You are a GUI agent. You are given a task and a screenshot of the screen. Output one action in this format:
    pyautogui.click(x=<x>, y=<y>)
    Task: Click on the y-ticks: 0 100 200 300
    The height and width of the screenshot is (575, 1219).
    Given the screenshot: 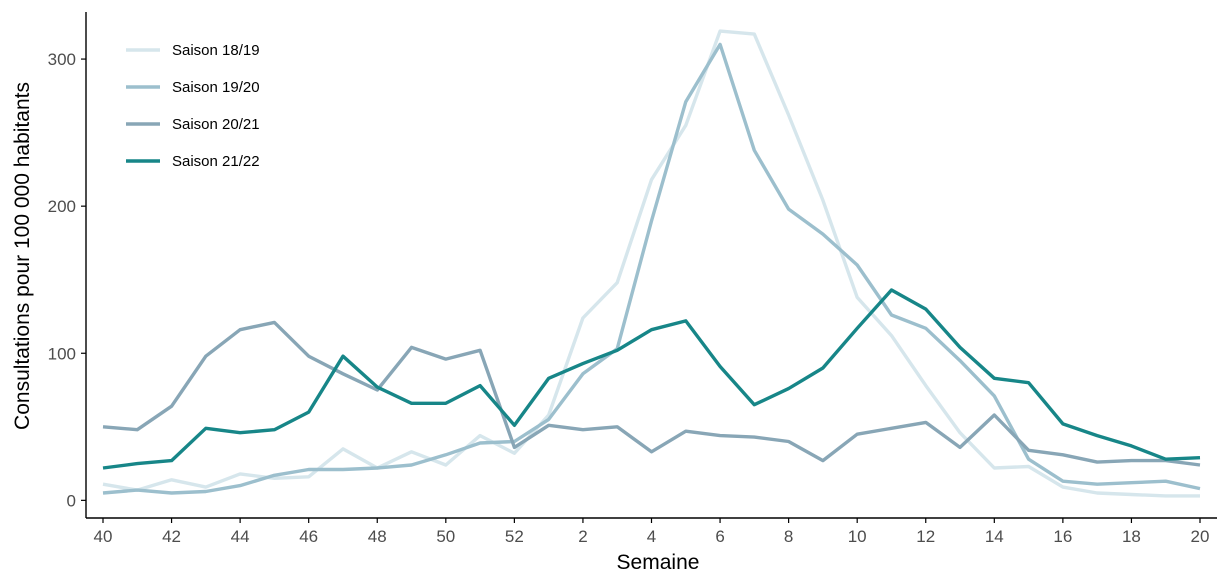 What is the action you would take?
    pyautogui.click(x=67, y=280)
    